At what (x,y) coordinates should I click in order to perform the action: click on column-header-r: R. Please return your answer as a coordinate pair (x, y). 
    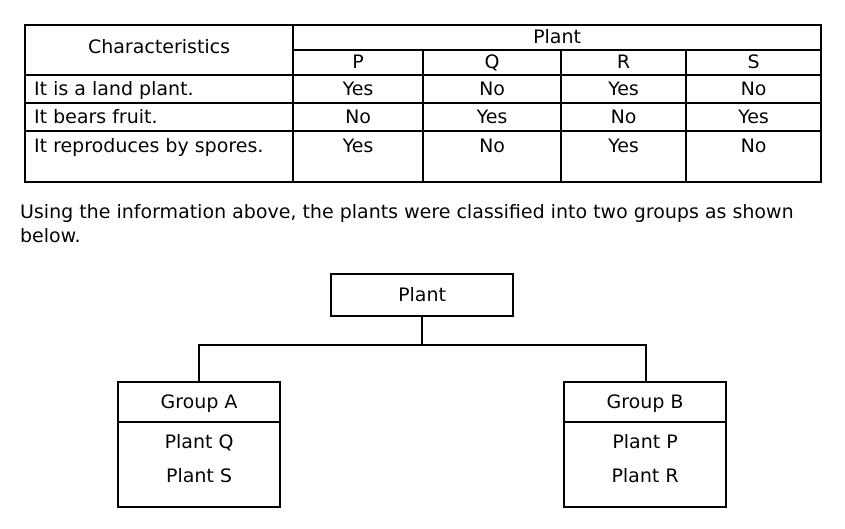
    Looking at the image, I should click on (623, 62).